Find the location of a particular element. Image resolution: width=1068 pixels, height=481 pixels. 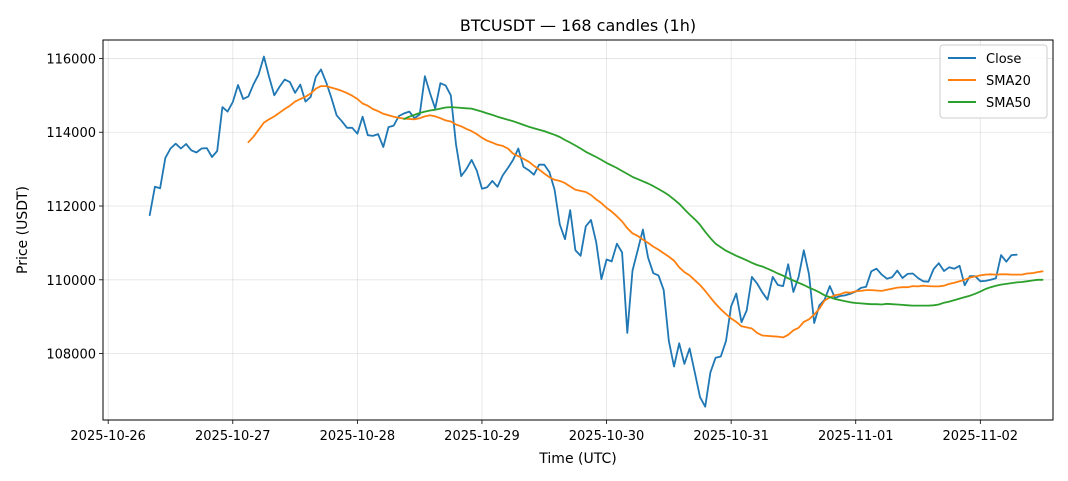

legend: Close SMA20 SMA50 is located at coordinates (993, 81).